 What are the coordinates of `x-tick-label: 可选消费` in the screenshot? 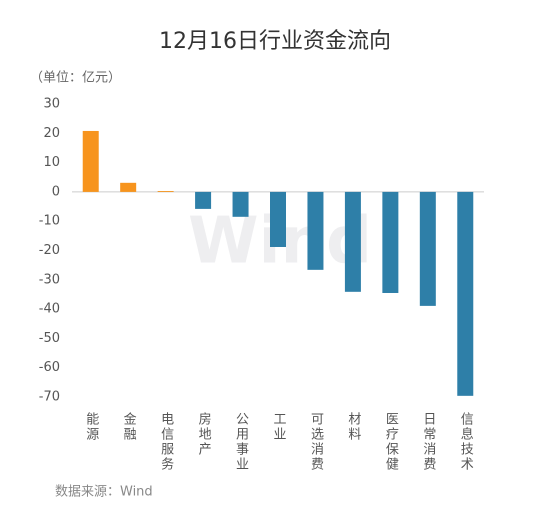 It's located at (316, 442).